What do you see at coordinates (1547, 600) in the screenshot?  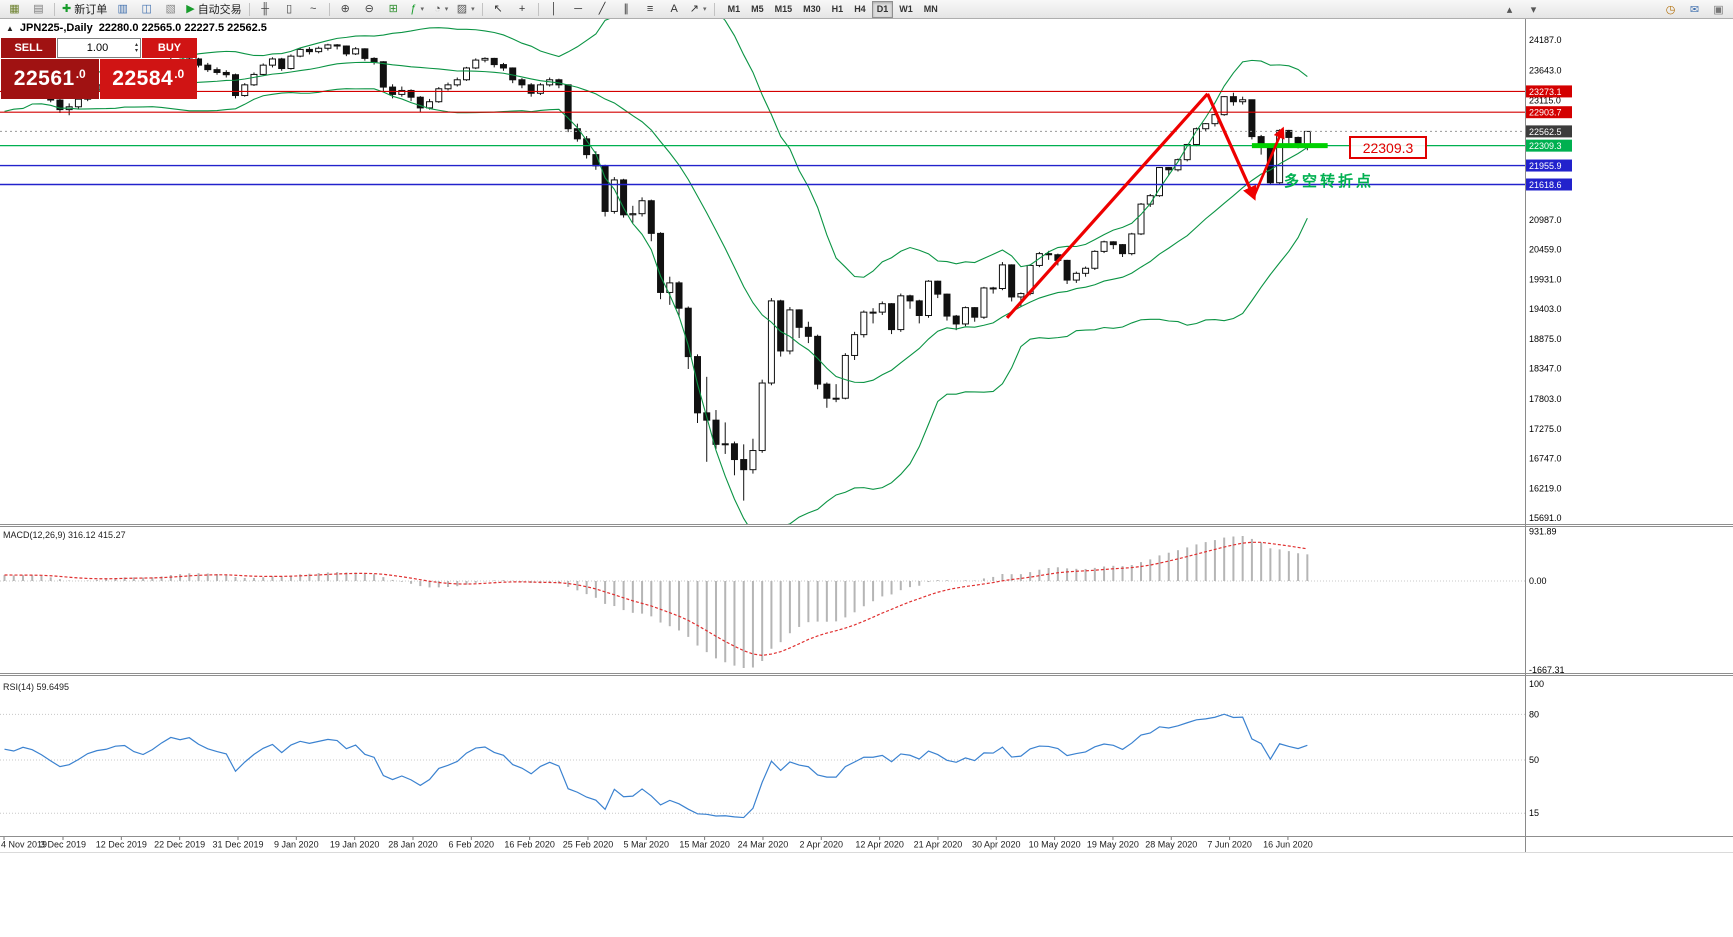 I see `macd-axis: 931.89 0.00 -1667.31` at bounding box center [1547, 600].